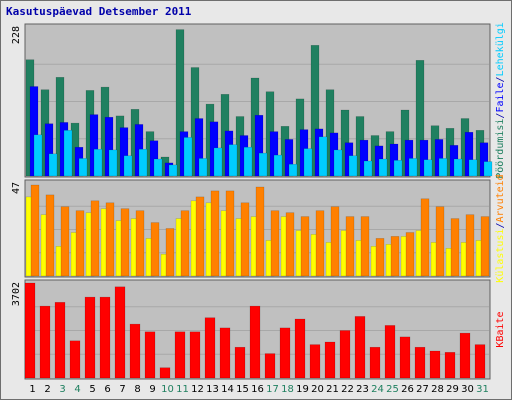 The image size is (512, 400). What do you see at coordinates (467, 389) in the screenshot?
I see `x-tick-label: 30` at bounding box center [467, 389].